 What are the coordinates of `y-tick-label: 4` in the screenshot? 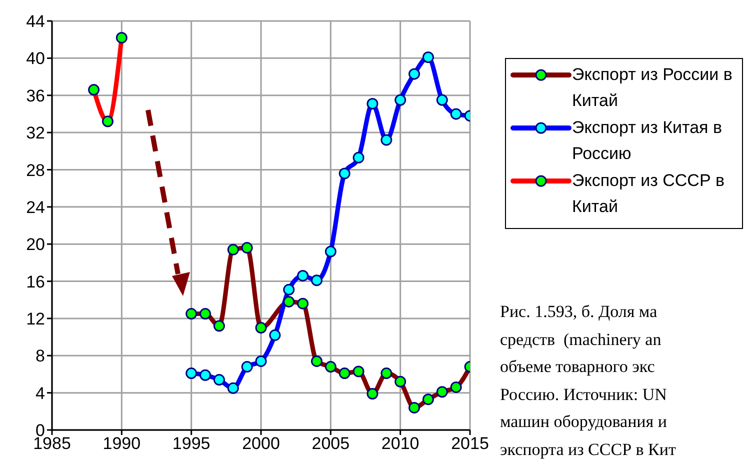 It's located at (40, 393).